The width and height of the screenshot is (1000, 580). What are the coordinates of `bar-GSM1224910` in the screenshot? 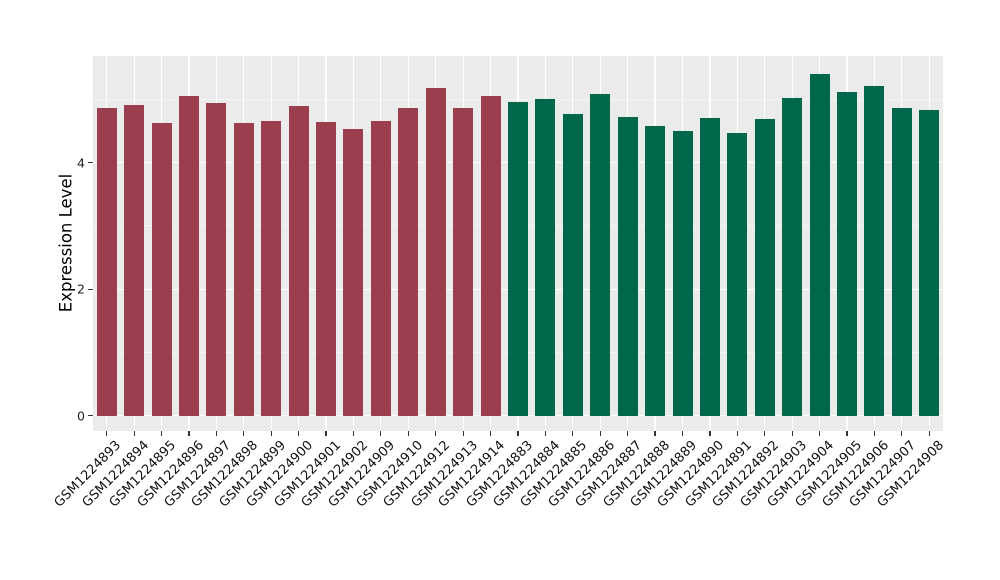 It's located at (408, 262).